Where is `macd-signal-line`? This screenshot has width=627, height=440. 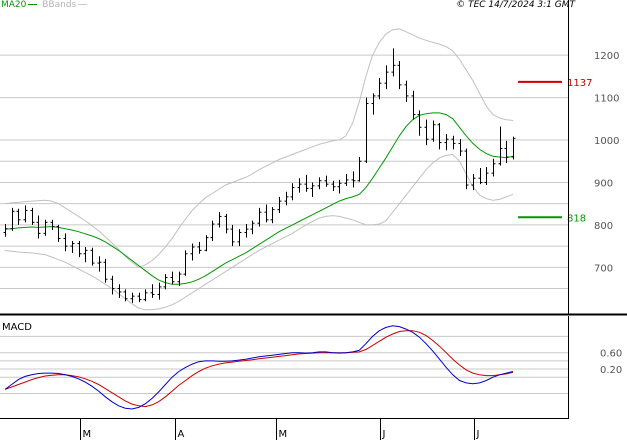
macd-signal-line is located at coordinates (259, 369).